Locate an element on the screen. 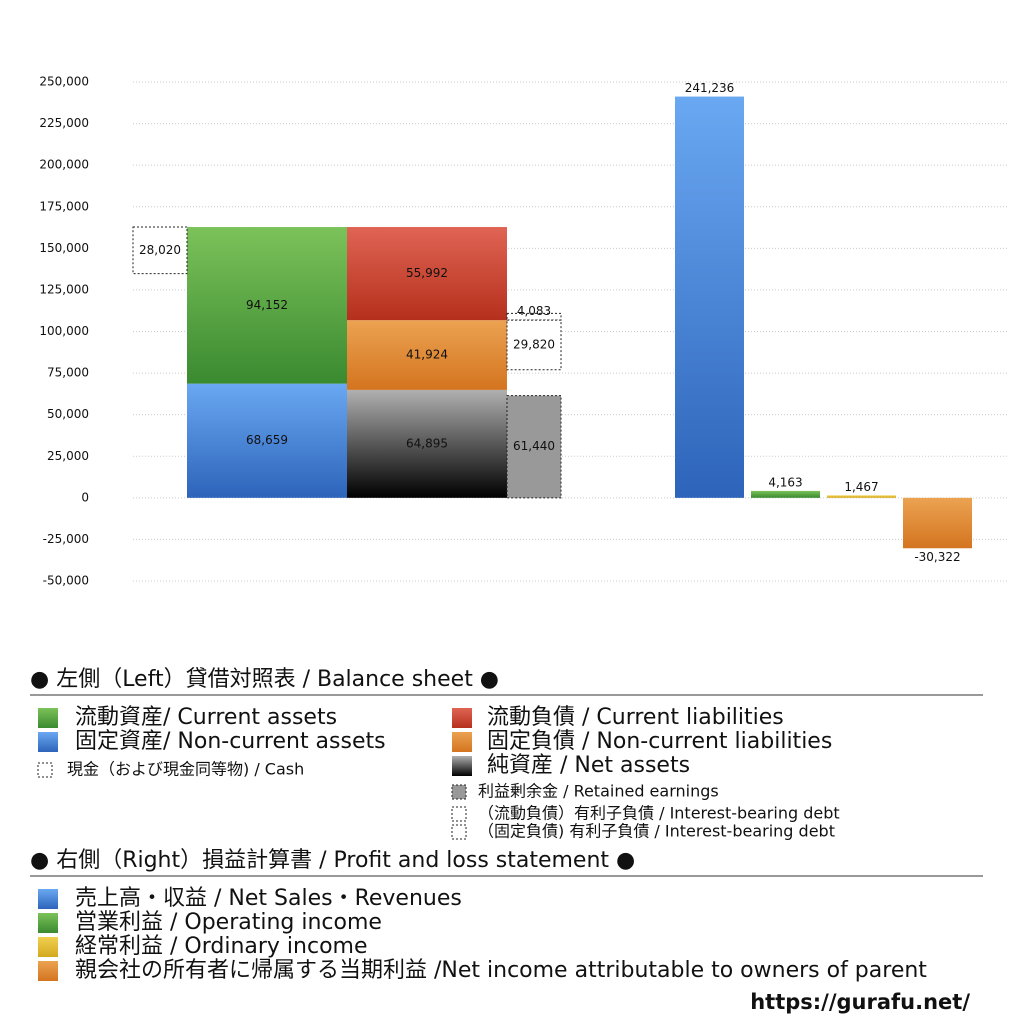  value-label: 55,992 is located at coordinates (427, 273).